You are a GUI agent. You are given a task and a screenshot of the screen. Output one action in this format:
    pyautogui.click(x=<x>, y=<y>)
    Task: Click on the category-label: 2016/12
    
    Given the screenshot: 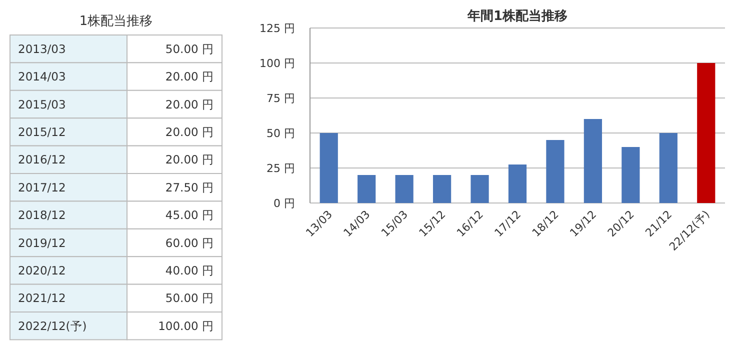 What is the action you would take?
    pyautogui.click(x=42, y=159)
    